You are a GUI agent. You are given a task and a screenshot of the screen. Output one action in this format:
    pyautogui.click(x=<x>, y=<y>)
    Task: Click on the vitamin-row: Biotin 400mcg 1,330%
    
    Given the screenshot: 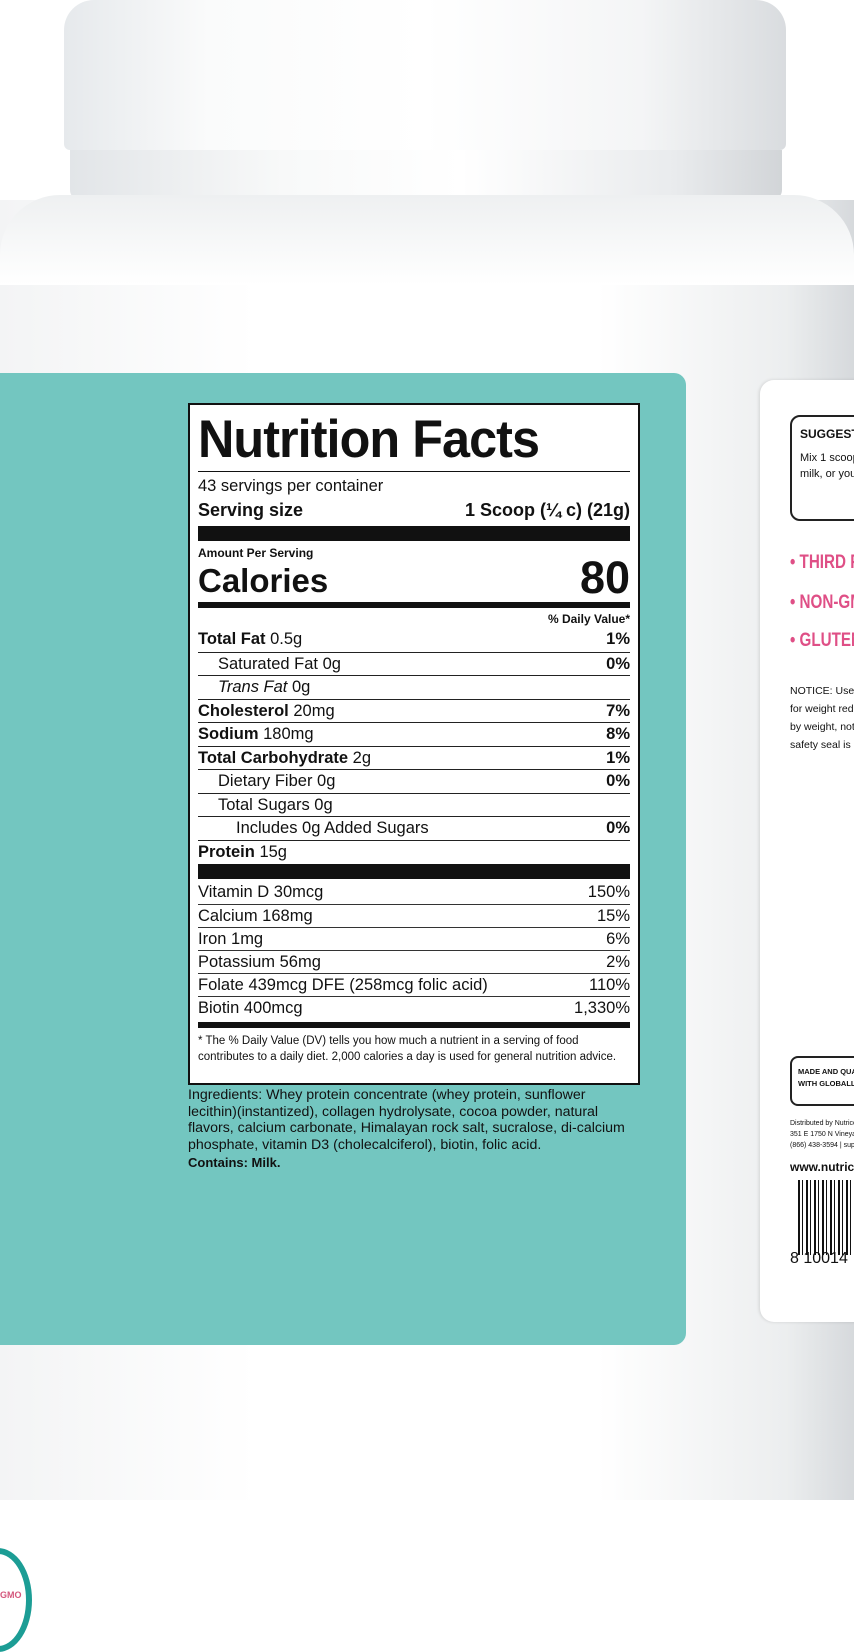 What is the action you would take?
    pyautogui.click(x=414, y=1007)
    